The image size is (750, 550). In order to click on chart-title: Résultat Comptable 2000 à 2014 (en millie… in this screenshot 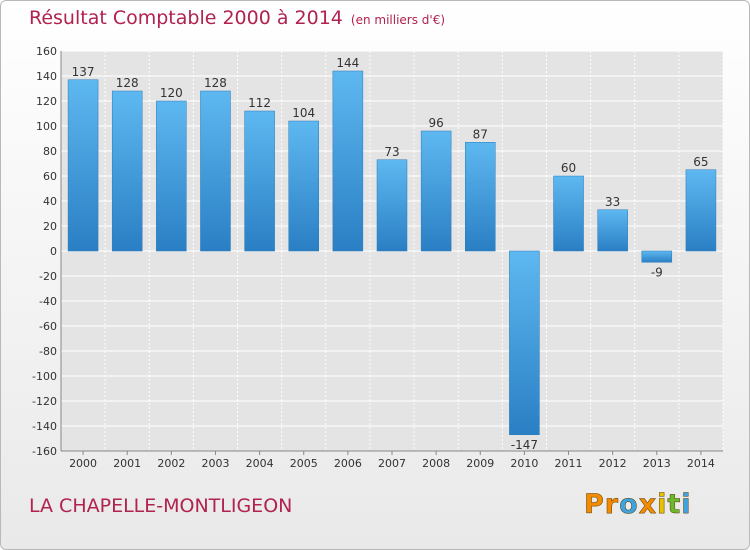, I will do `click(237, 18)`.